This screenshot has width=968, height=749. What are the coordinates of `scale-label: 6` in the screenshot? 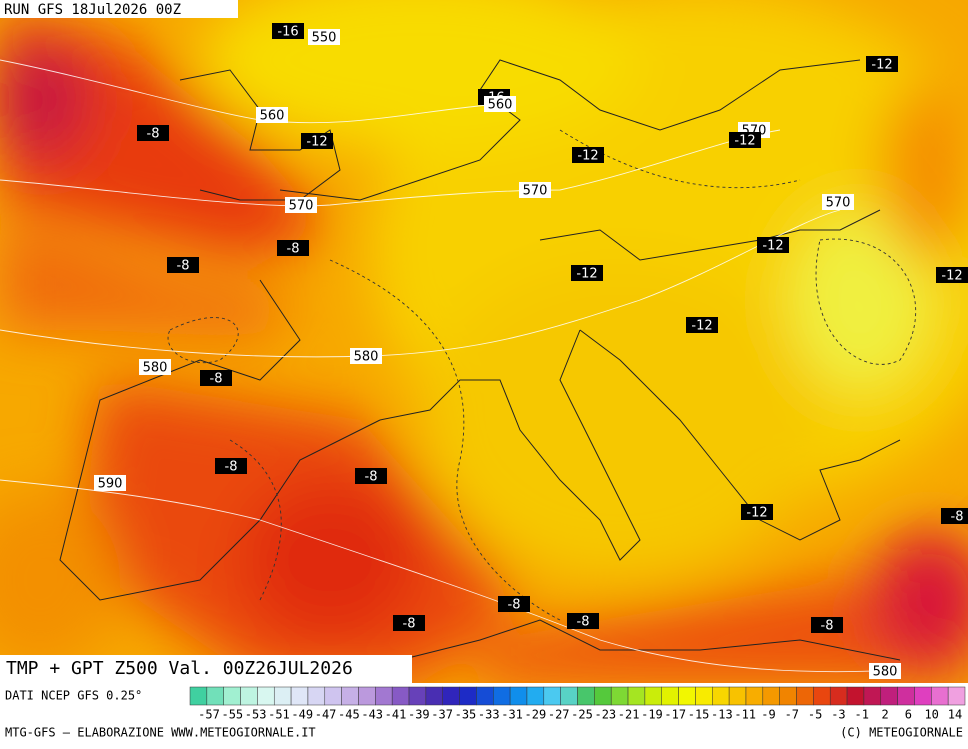 It's located at (908, 715).